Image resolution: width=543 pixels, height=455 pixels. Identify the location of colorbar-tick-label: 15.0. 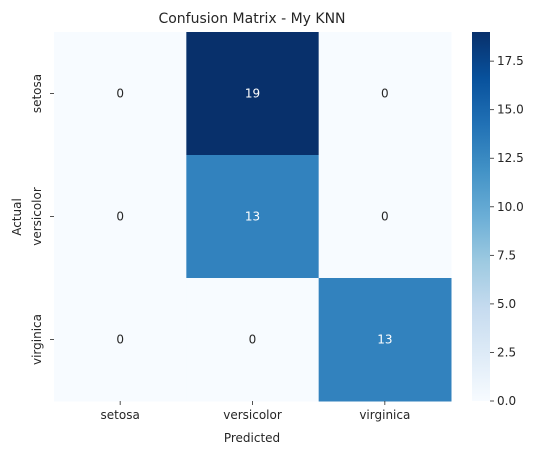
(510, 110).